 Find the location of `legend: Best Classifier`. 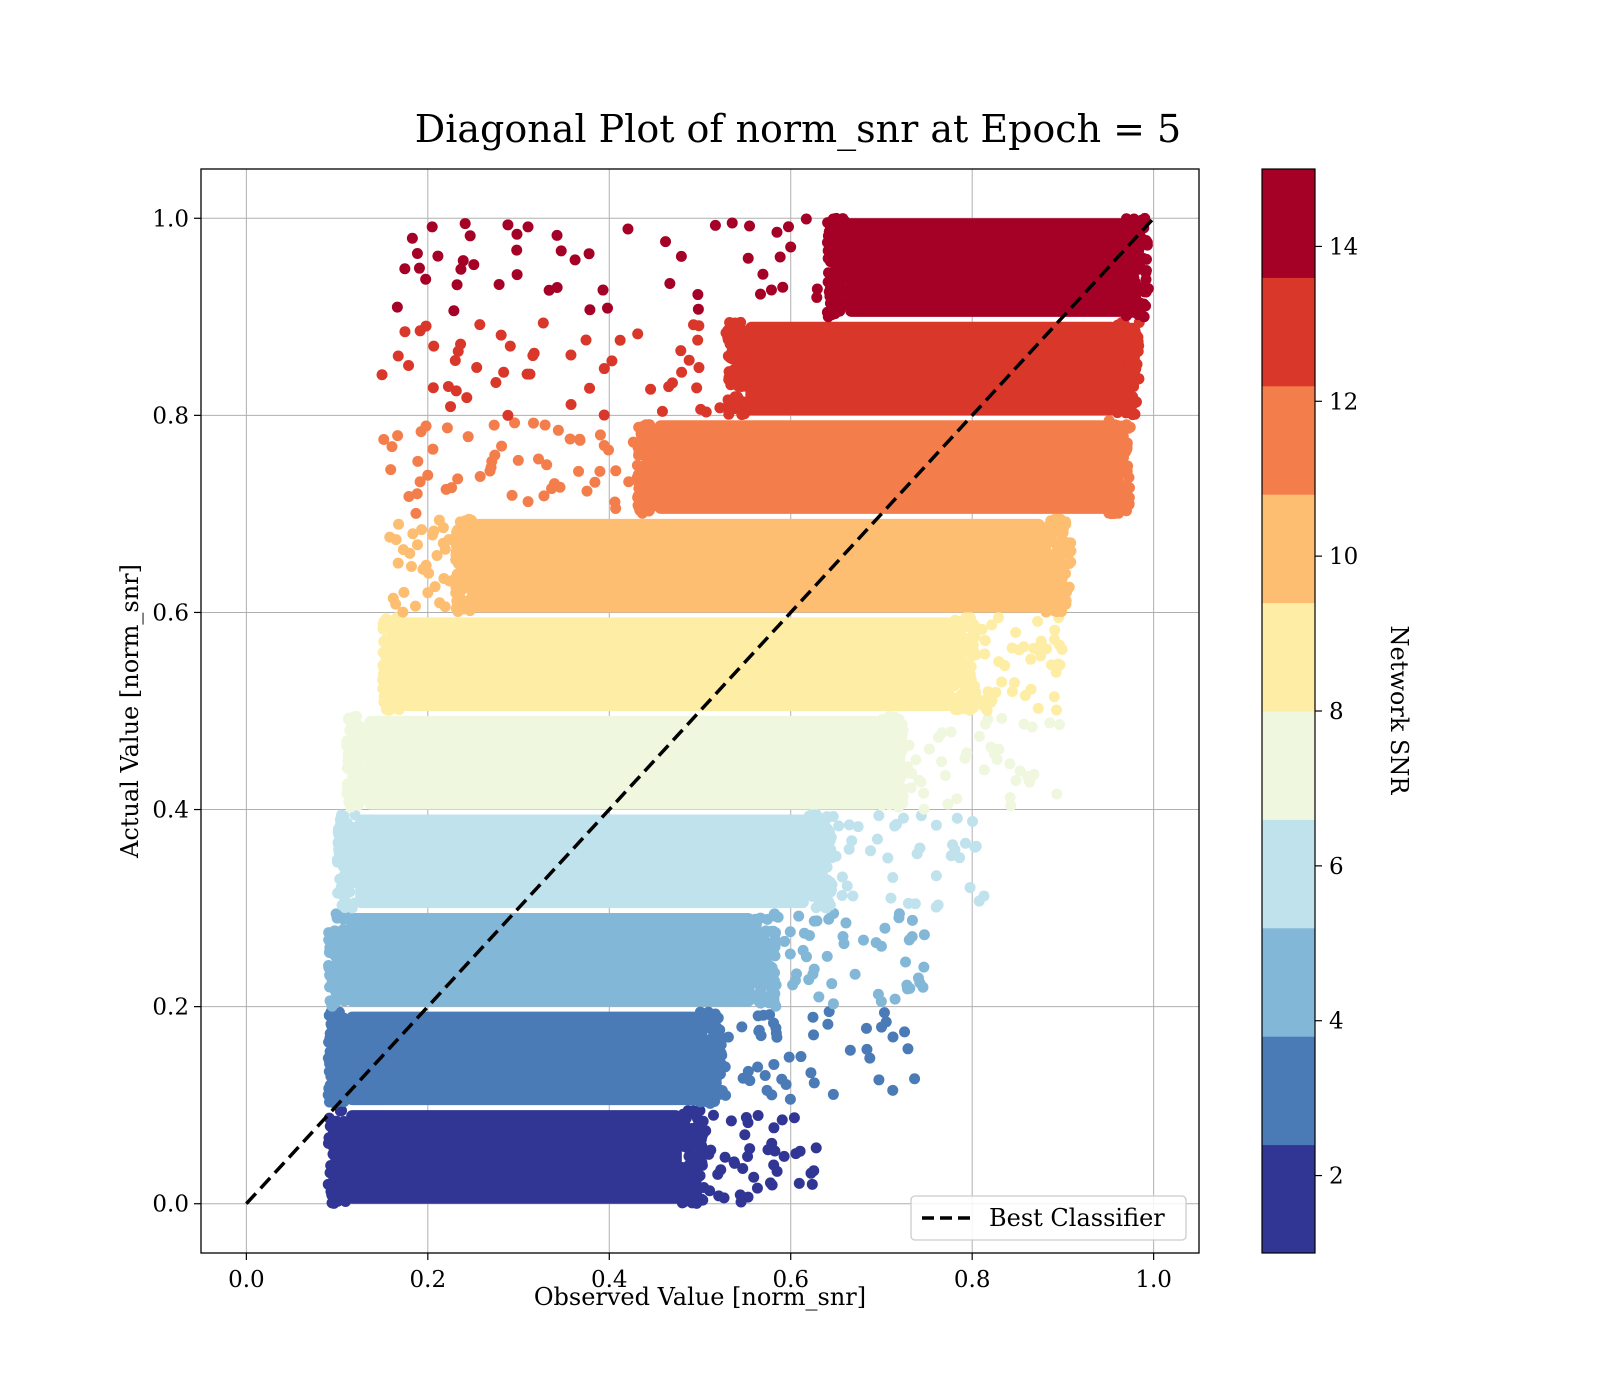

legend: Best Classifier is located at coordinates (1048, 1218).